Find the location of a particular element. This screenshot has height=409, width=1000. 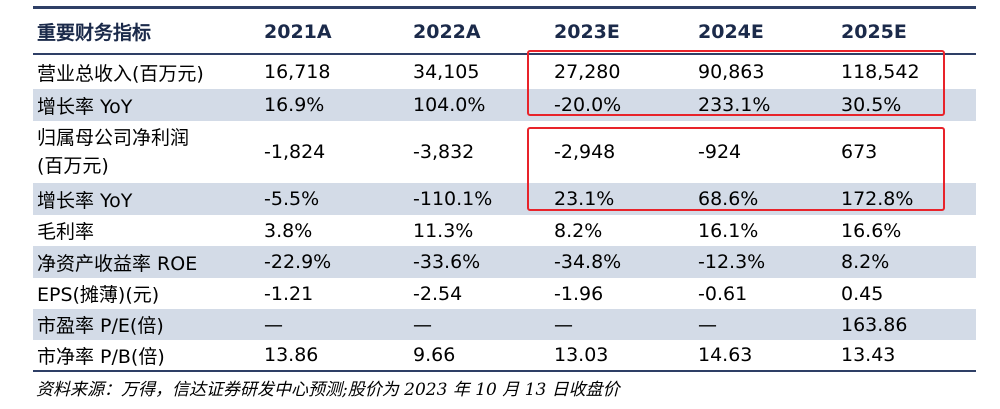

row-label: EPS(摊薄)(元) is located at coordinates (98, 295).